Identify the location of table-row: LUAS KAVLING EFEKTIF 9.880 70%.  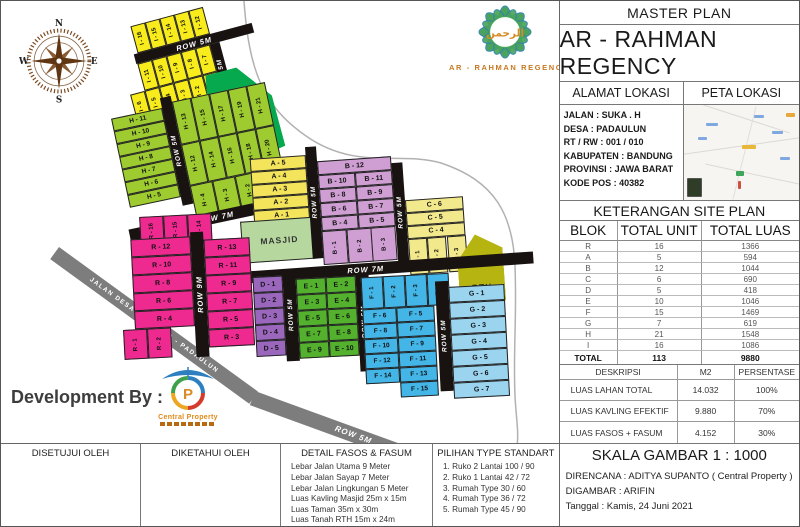
(679, 411).